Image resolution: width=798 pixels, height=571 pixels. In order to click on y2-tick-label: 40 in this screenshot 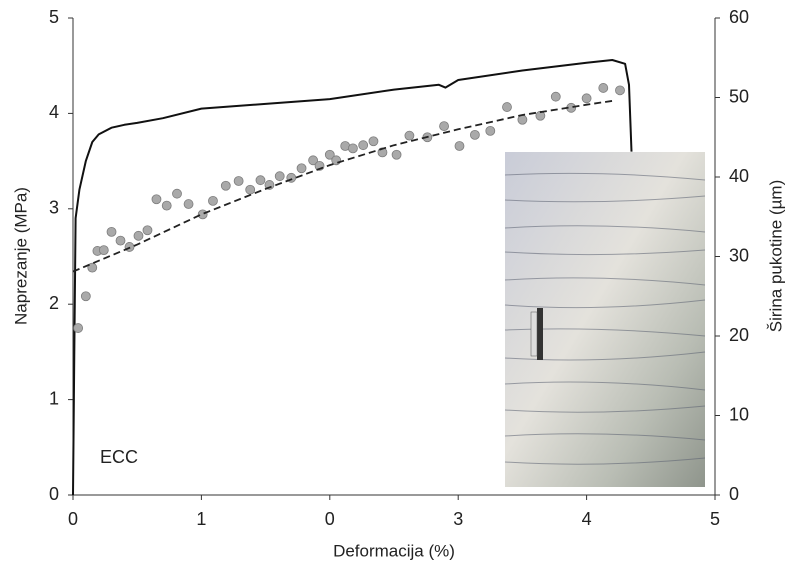, I will do `click(739, 176)`.